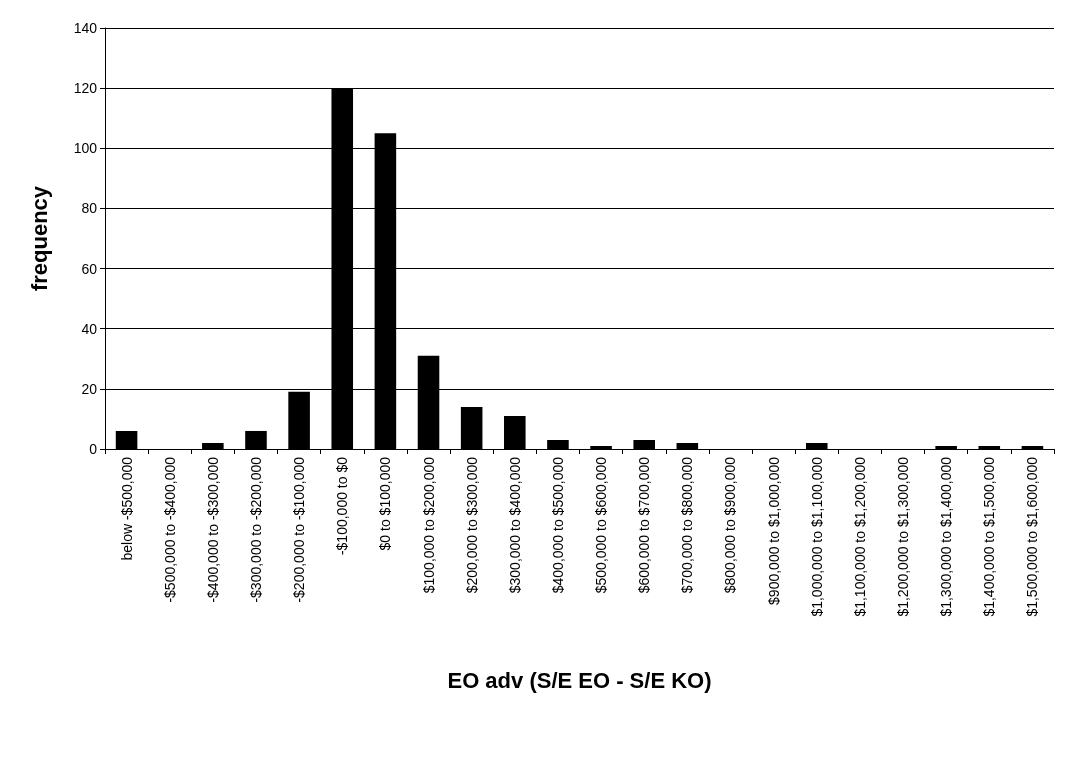 The width and height of the screenshot is (1070, 757). What do you see at coordinates (385, 503) in the screenshot?
I see `x-tick-label: $0 to $100,000` at bounding box center [385, 503].